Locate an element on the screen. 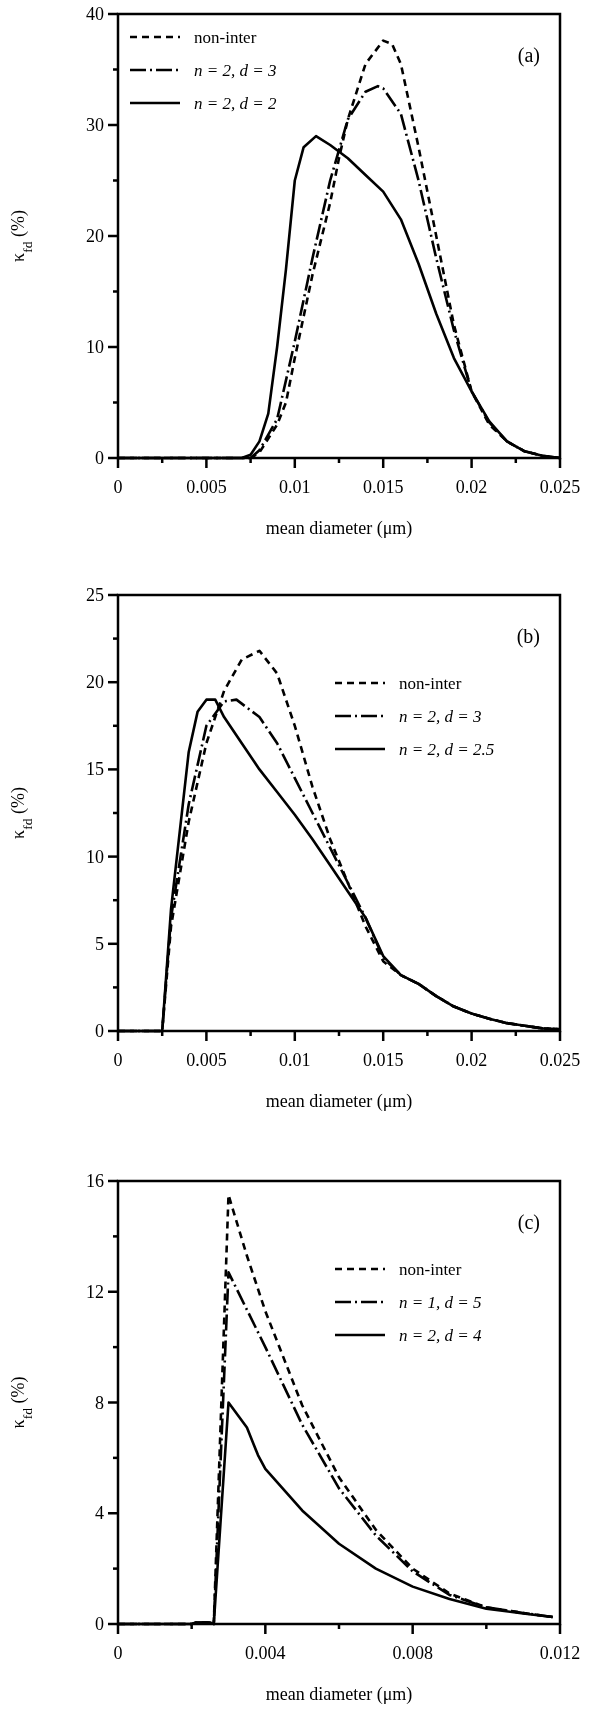 The width and height of the screenshot is (590, 1723). y-tick-label: 30 is located at coordinates (95, 125).